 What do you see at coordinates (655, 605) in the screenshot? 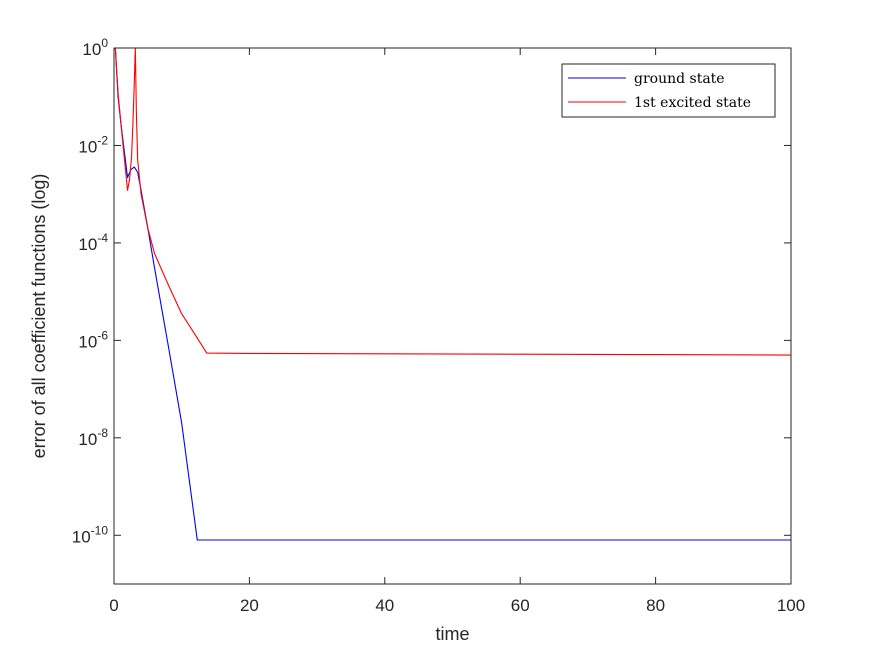
I see `x-tick-label: 80` at bounding box center [655, 605].